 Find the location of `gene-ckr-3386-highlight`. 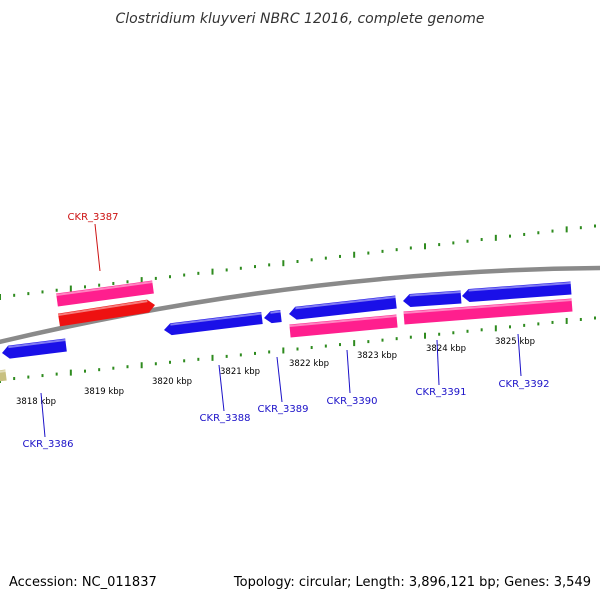

gene-ckr-3386-highlight is located at coordinates (37, 344).